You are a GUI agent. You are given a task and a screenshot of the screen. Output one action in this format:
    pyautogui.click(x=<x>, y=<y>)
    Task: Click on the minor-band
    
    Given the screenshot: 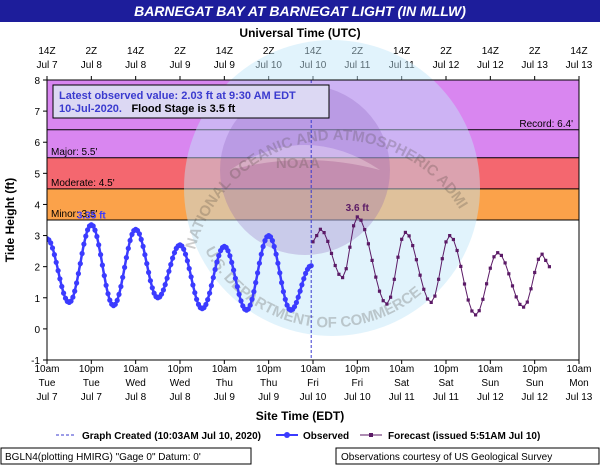 What is the action you would take?
    pyautogui.click(x=313, y=204)
    